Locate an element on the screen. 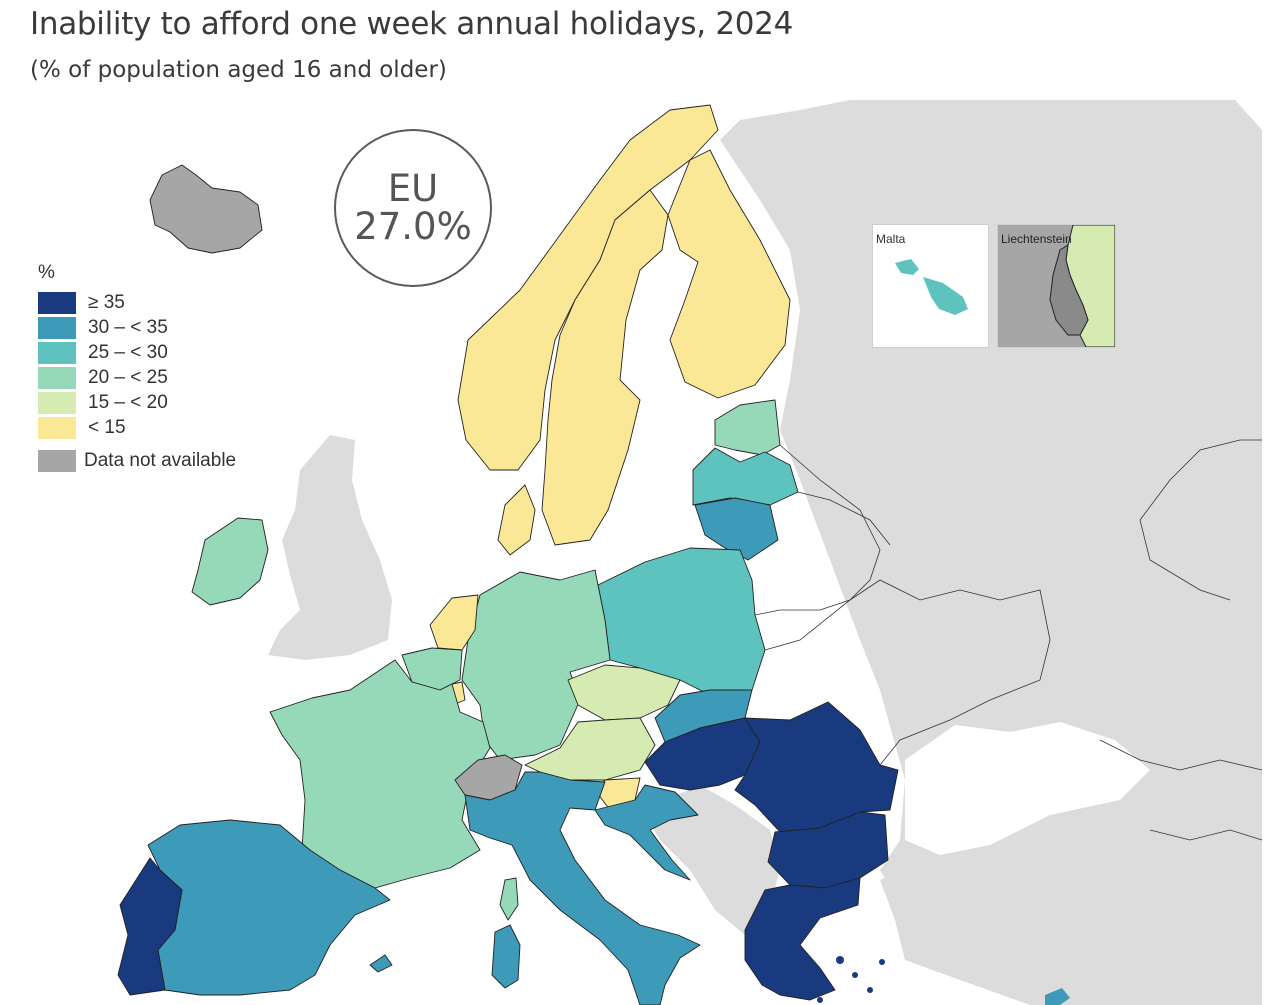  legend-item-not-available: Data not available is located at coordinates (137, 460).